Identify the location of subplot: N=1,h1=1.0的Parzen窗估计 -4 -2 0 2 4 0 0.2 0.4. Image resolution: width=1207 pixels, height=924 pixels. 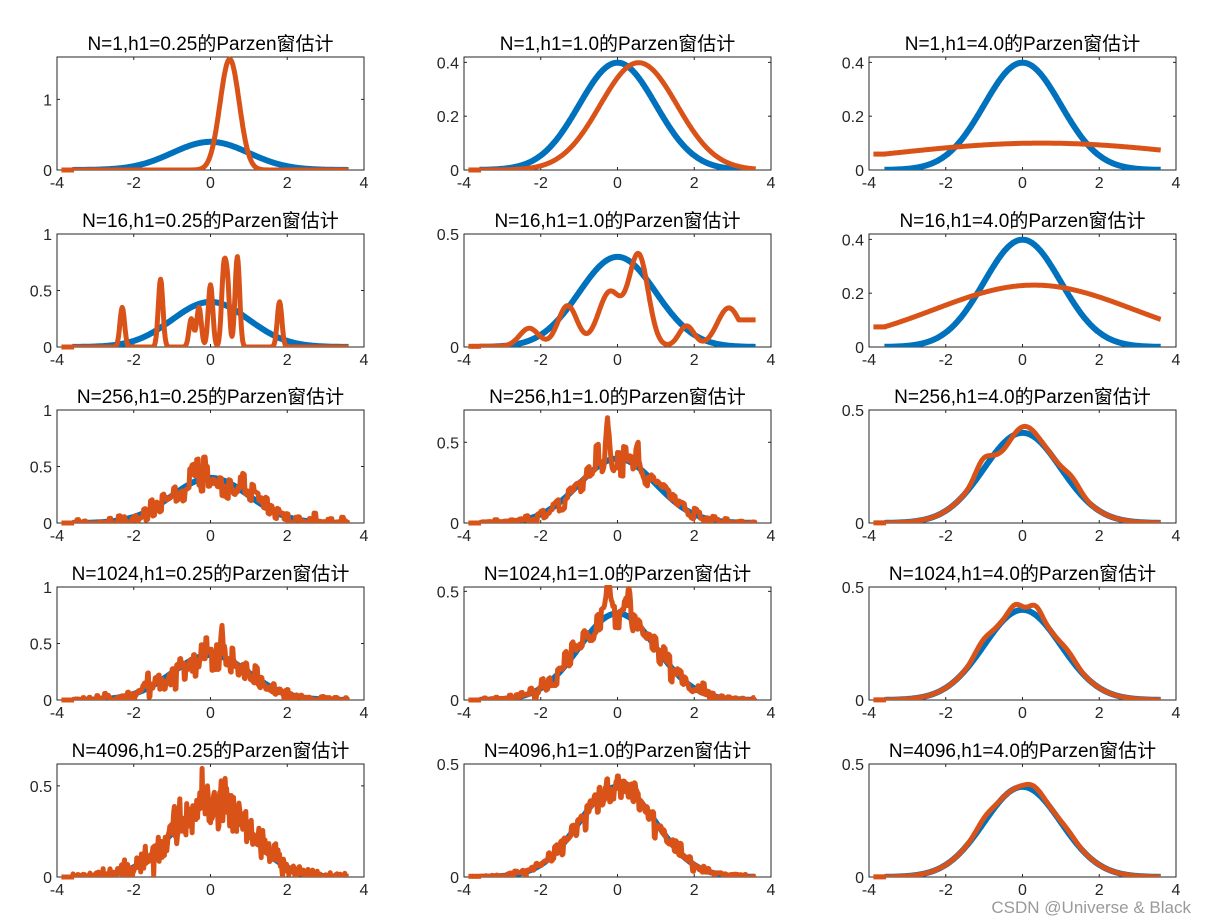
(606, 112).